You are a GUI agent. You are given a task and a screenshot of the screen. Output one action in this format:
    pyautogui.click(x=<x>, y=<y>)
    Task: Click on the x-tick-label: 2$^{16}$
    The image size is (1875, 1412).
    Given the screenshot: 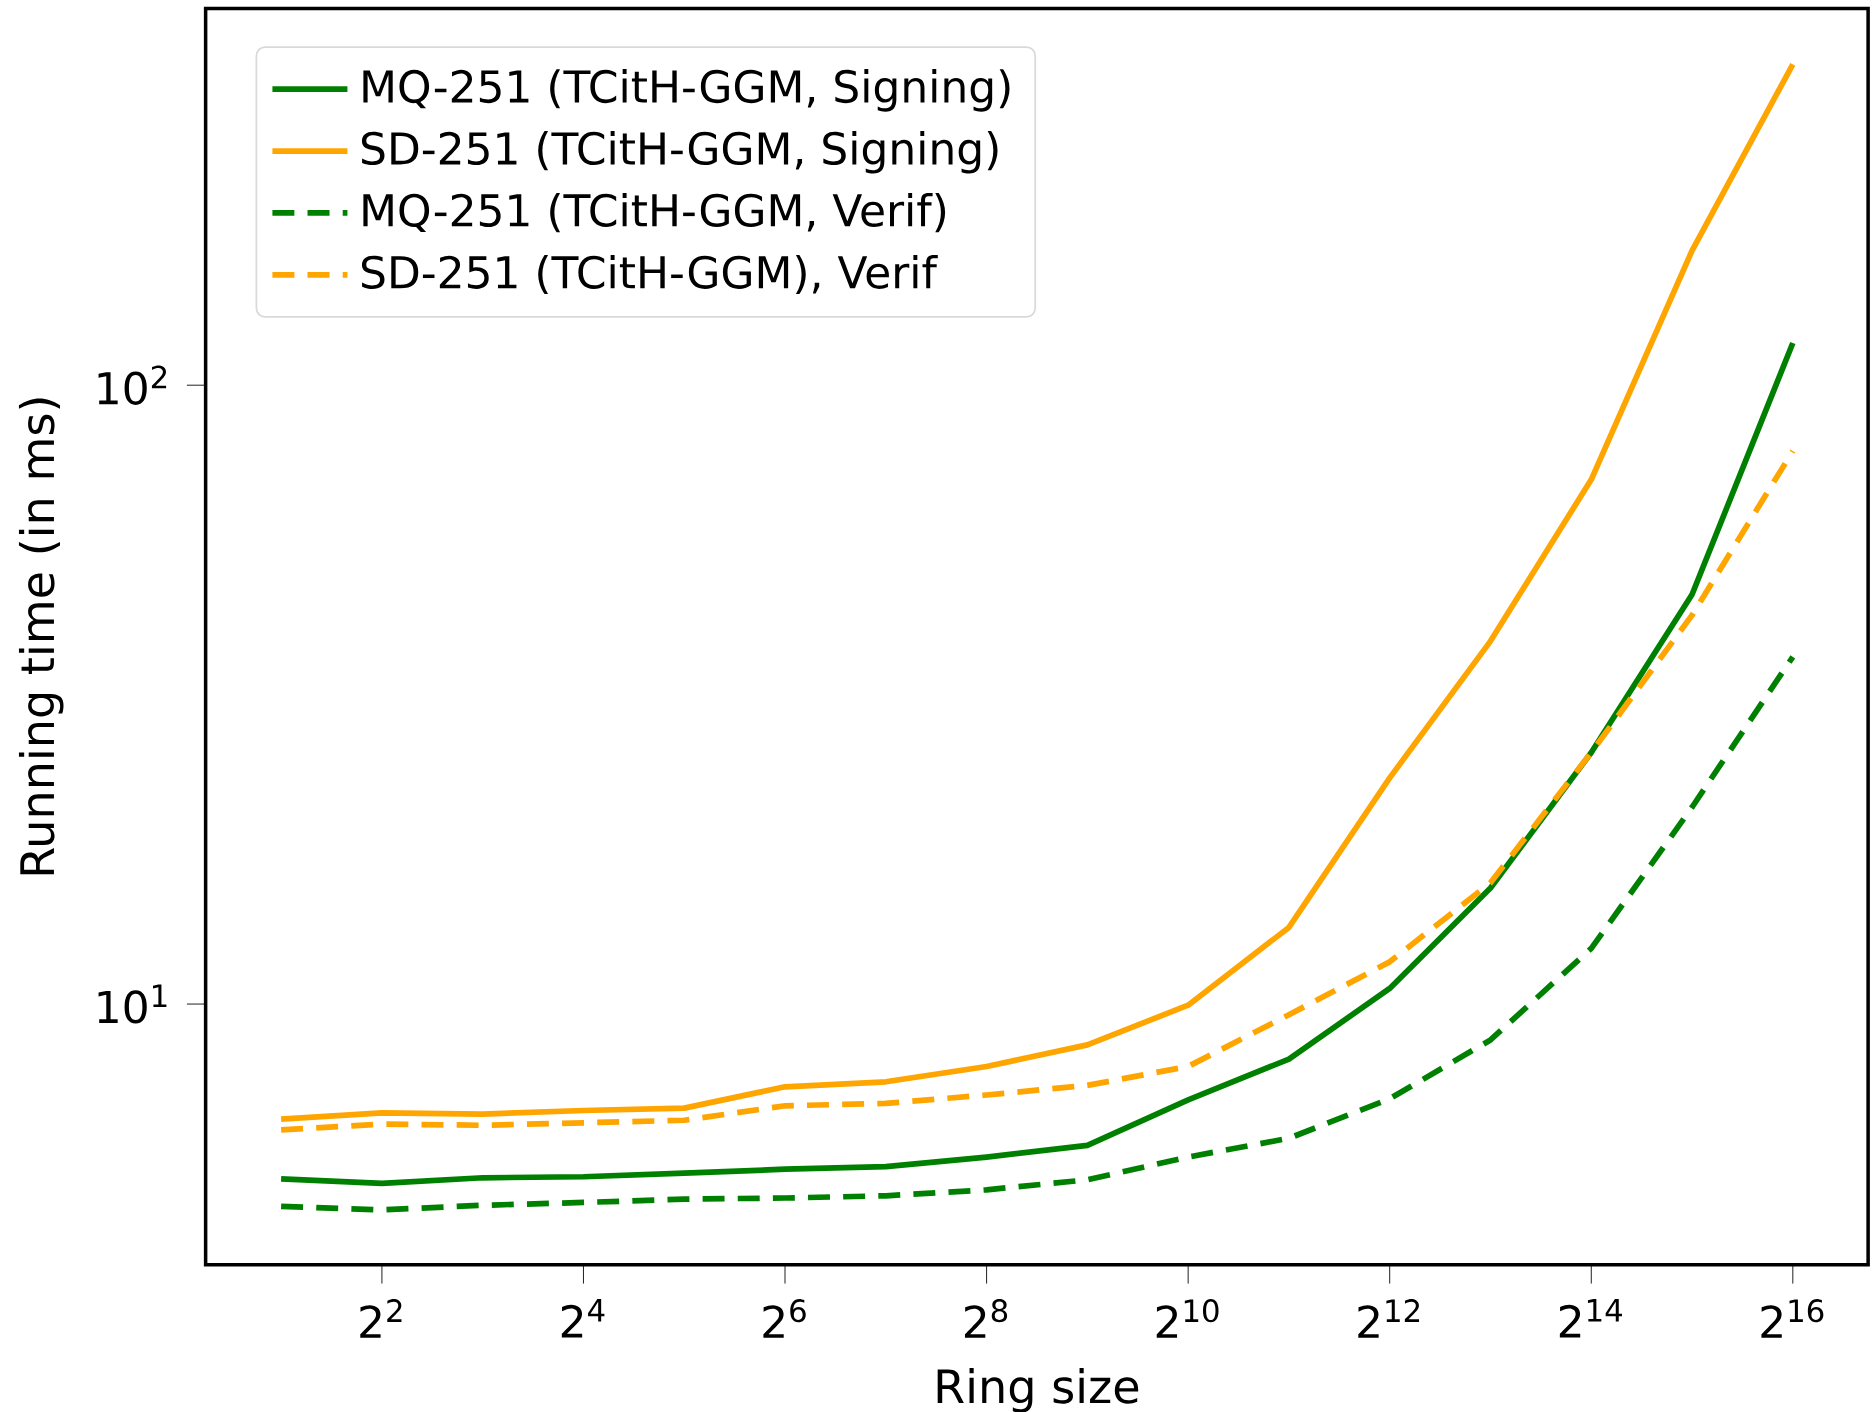 What is the action you would take?
    pyautogui.click(x=1792, y=1318)
    